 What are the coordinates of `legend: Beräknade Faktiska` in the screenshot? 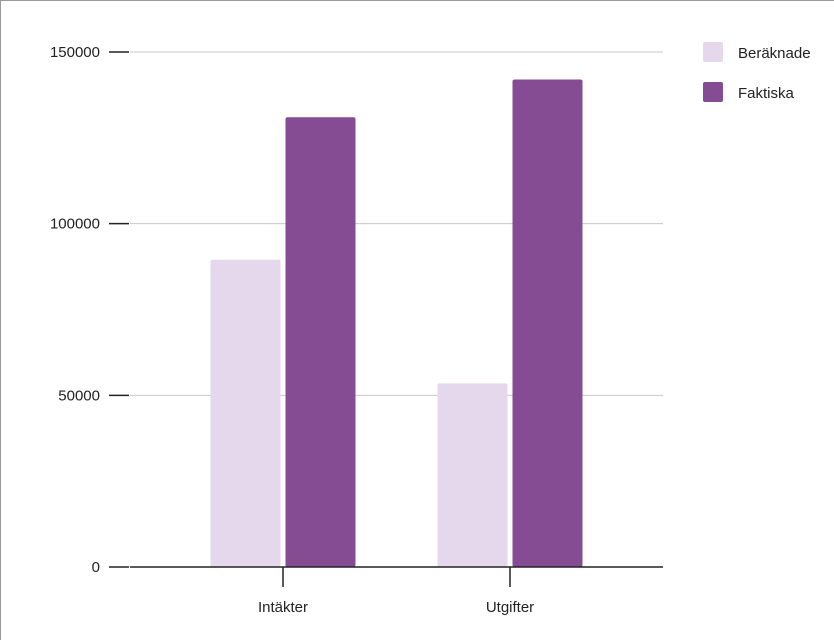 It's located at (757, 72).